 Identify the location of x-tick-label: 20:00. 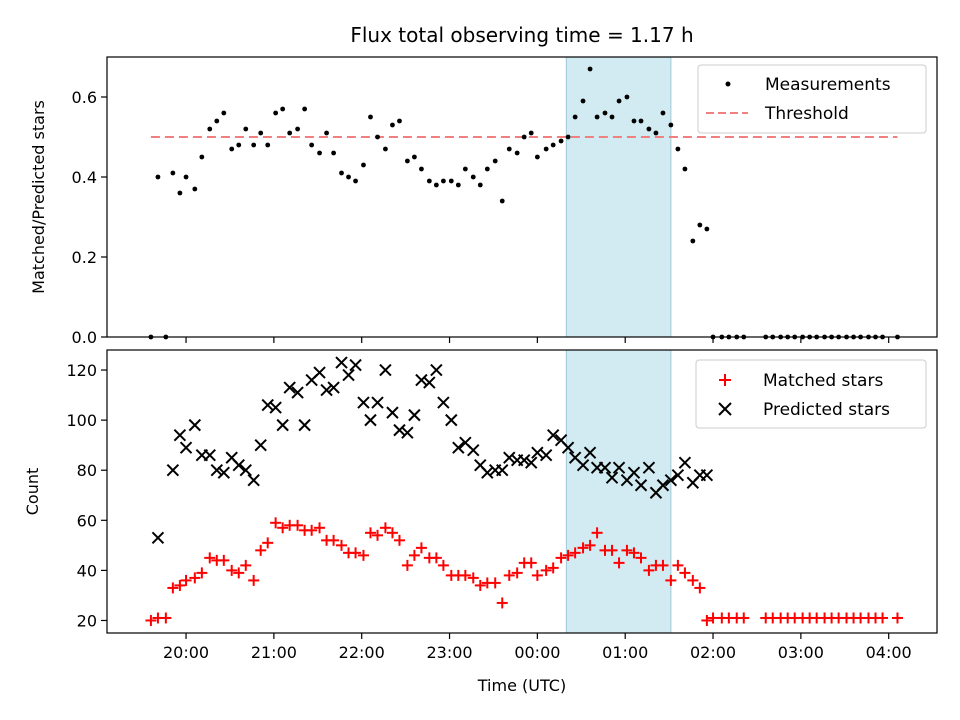
(186, 652).